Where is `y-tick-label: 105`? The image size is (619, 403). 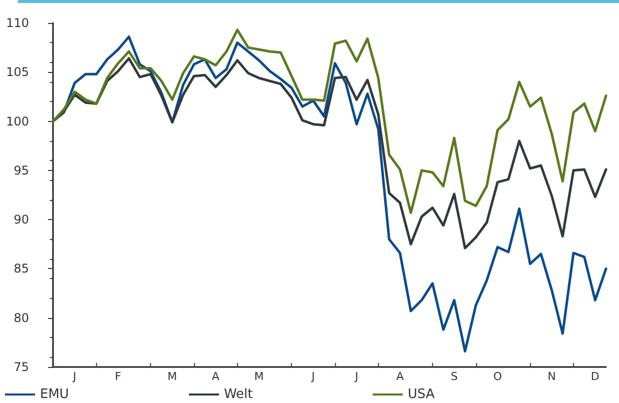 y-tick-label: 105 is located at coordinates (17, 72).